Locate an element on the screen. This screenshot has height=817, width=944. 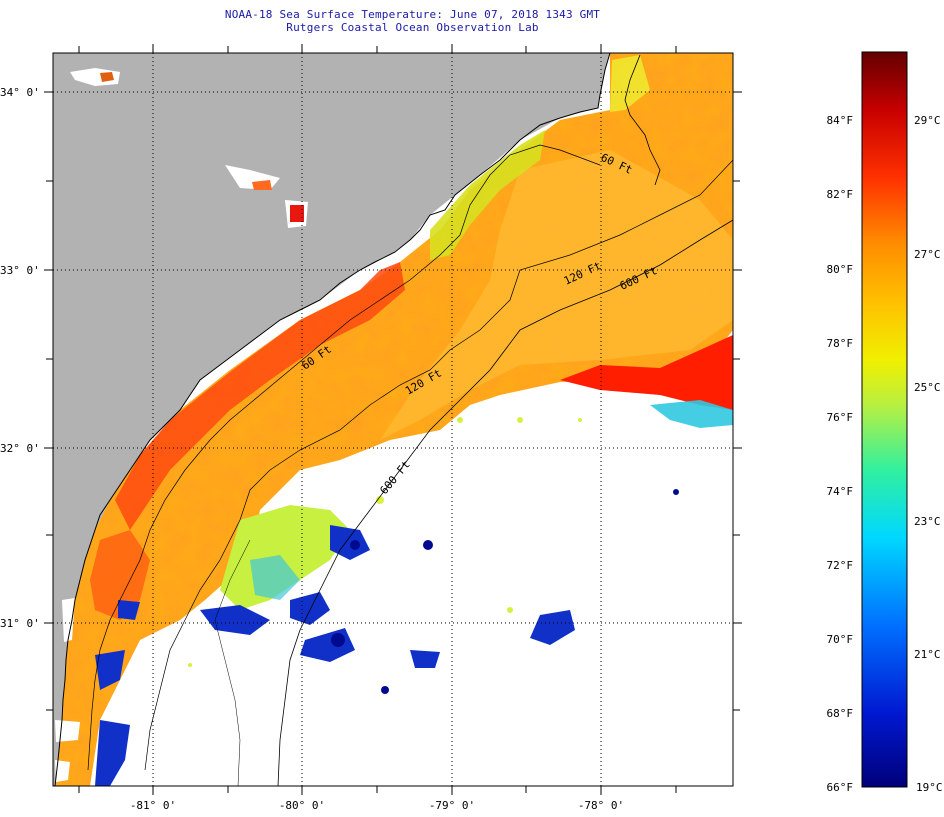
cb-f-68: 68°F is located at coordinates (840, 713).